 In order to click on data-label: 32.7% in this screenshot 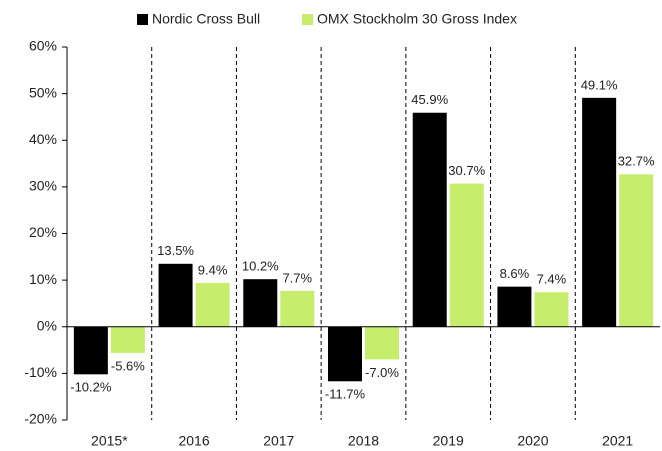, I will do `click(636, 161)`.